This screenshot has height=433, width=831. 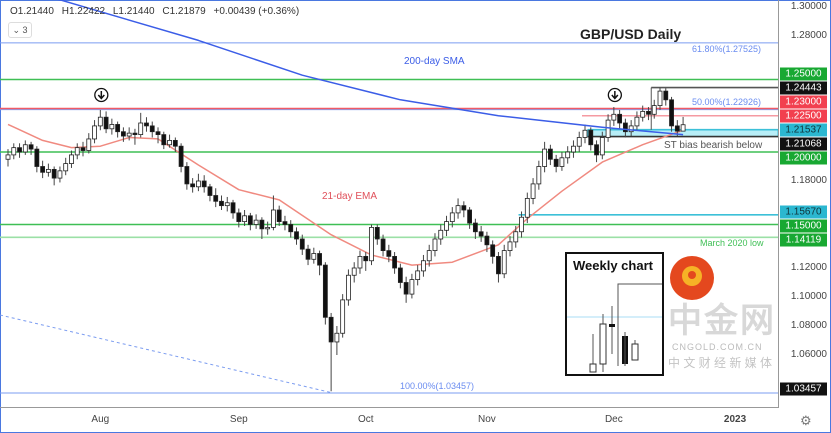 I want to click on chart-title: GBP/USD Daily, so click(x=631, y=34).